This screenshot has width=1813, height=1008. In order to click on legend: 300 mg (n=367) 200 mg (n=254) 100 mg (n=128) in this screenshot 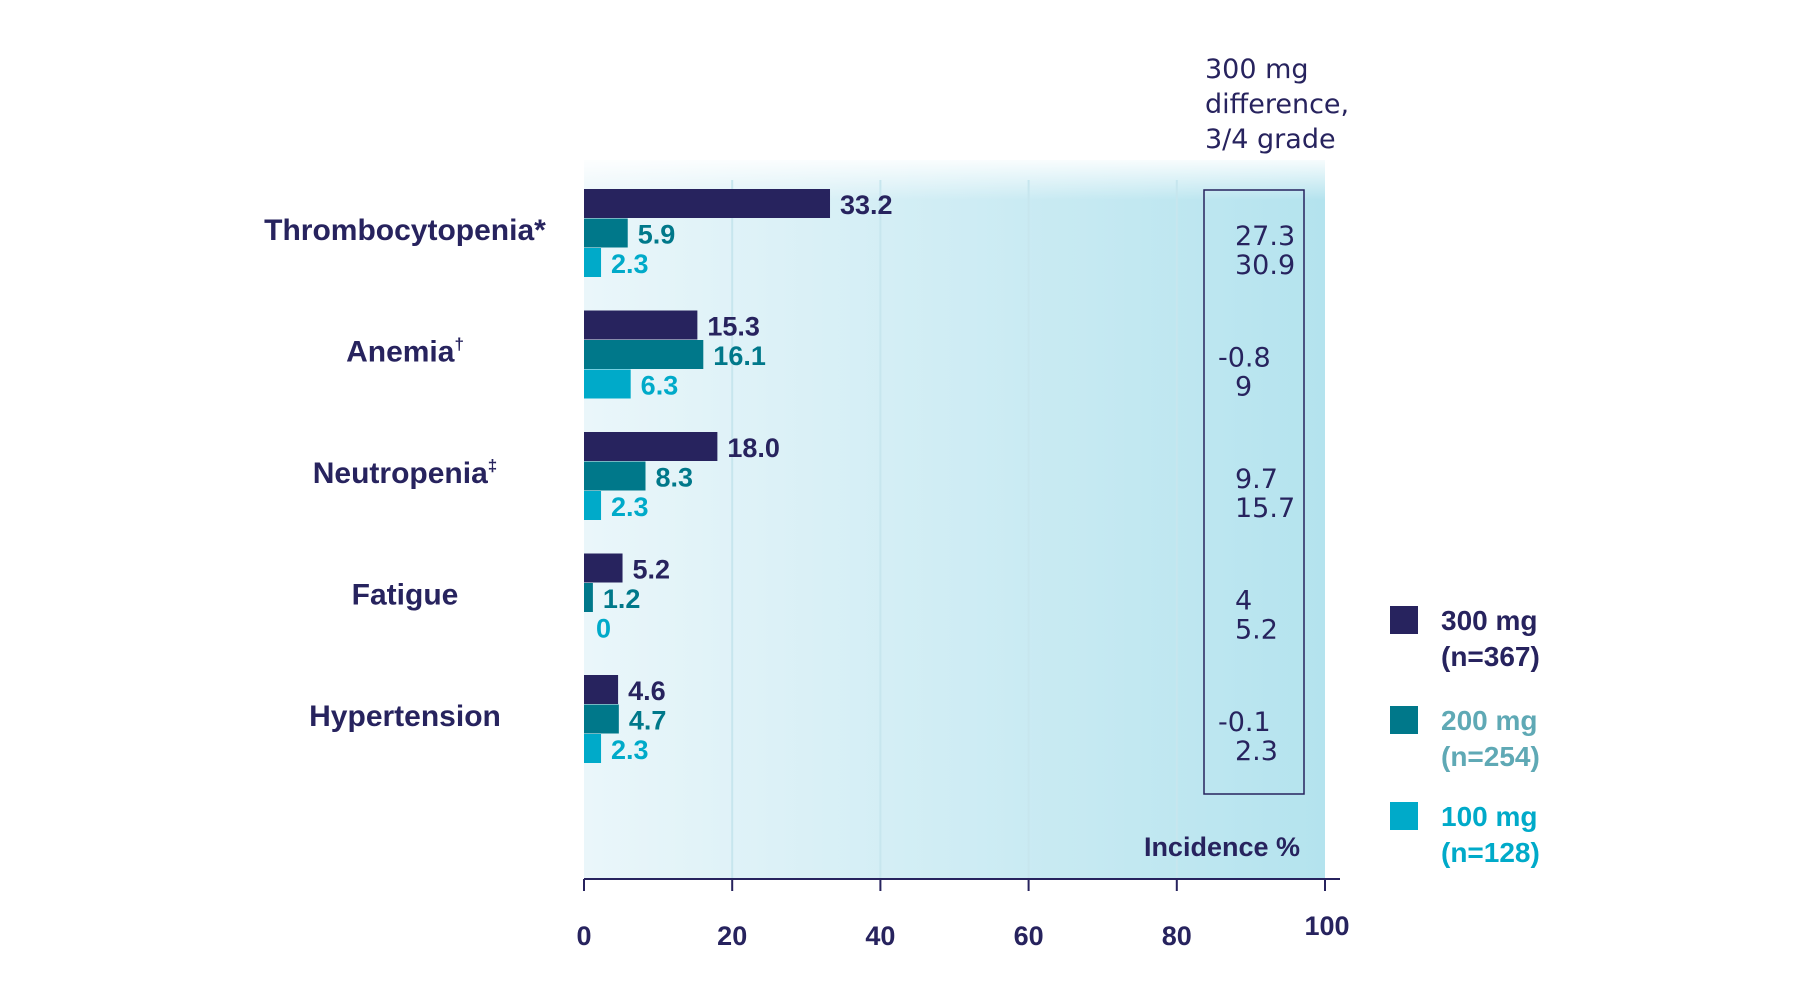, I will do `click(1465, 736)`.